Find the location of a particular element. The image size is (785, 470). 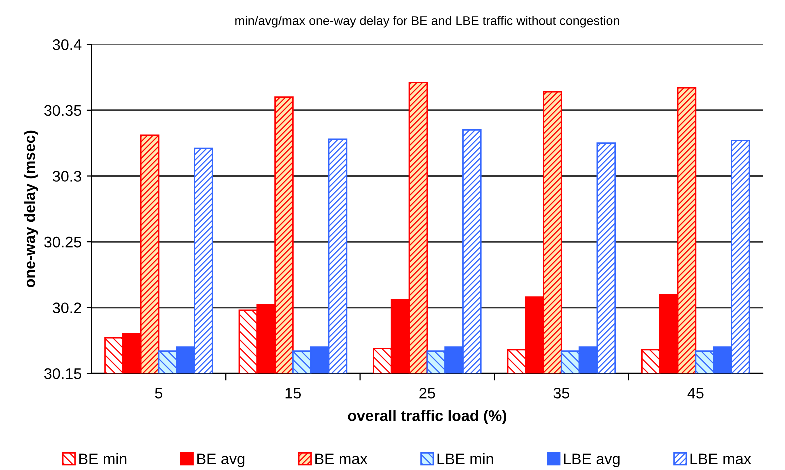

x-tick-label: 45 is located at coordinates (696, 393).